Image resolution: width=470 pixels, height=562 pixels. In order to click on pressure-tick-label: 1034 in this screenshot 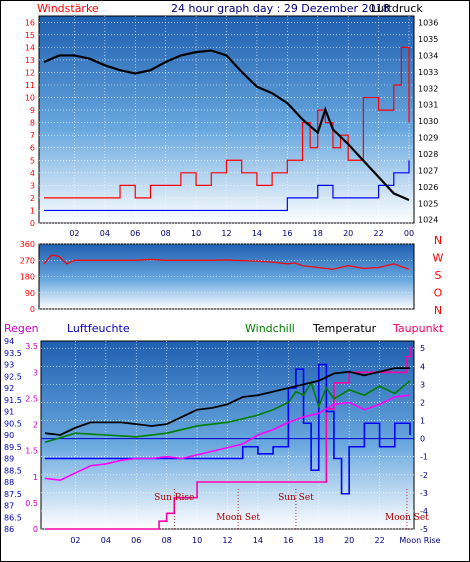, I will do `click(428, 55)`.